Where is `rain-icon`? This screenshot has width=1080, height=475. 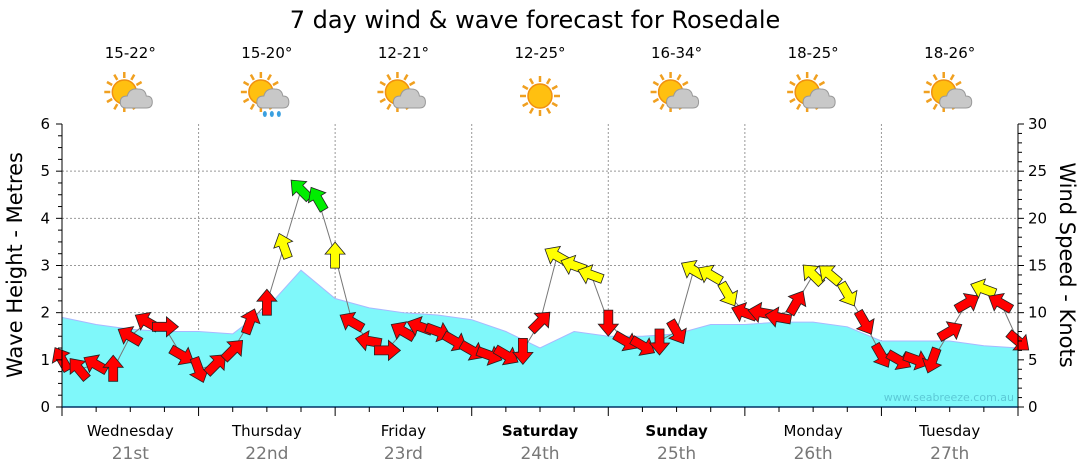 rain-icon is located at coordinates (265, 94).